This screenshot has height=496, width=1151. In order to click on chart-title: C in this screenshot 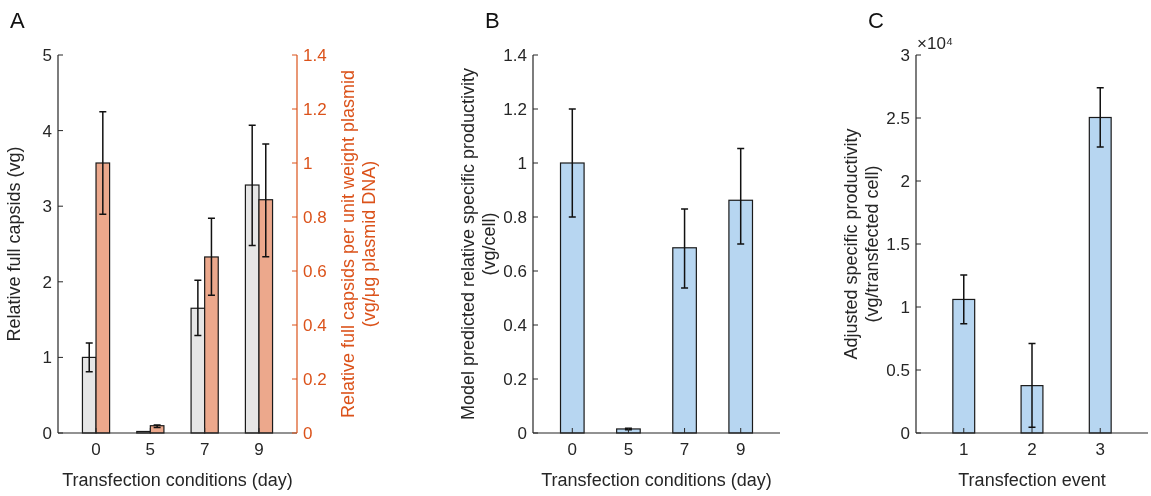, I will do `click(876, 20)`.